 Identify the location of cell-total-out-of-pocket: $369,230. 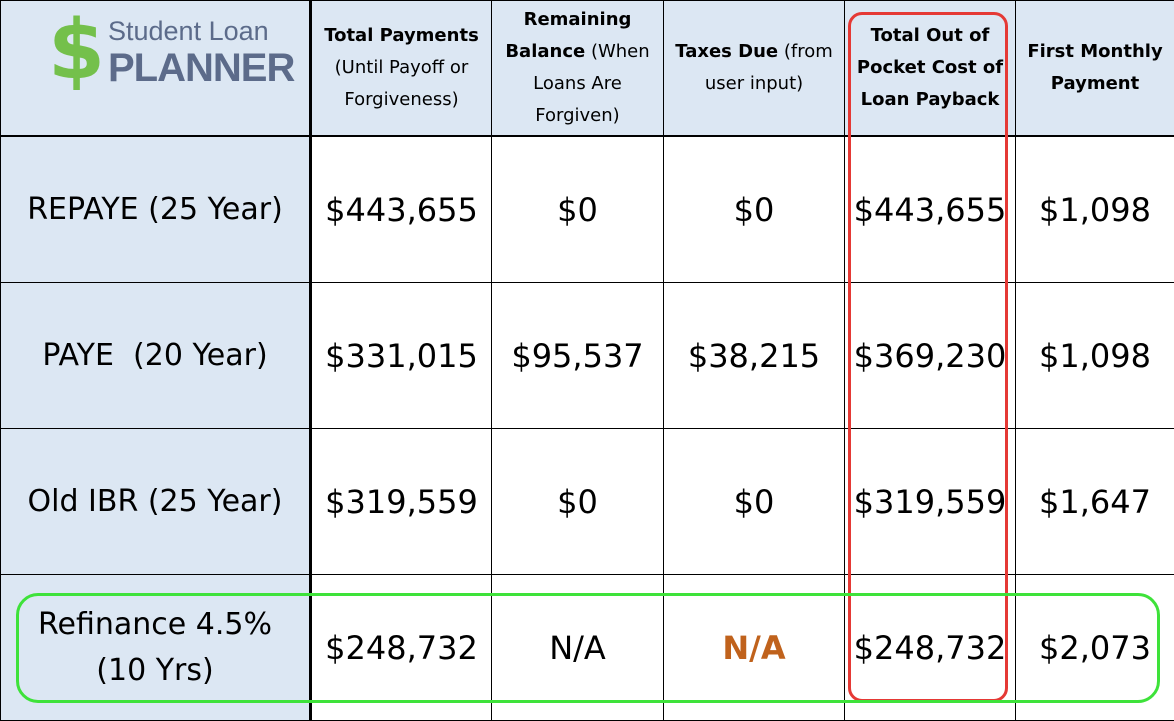
(930, 356).